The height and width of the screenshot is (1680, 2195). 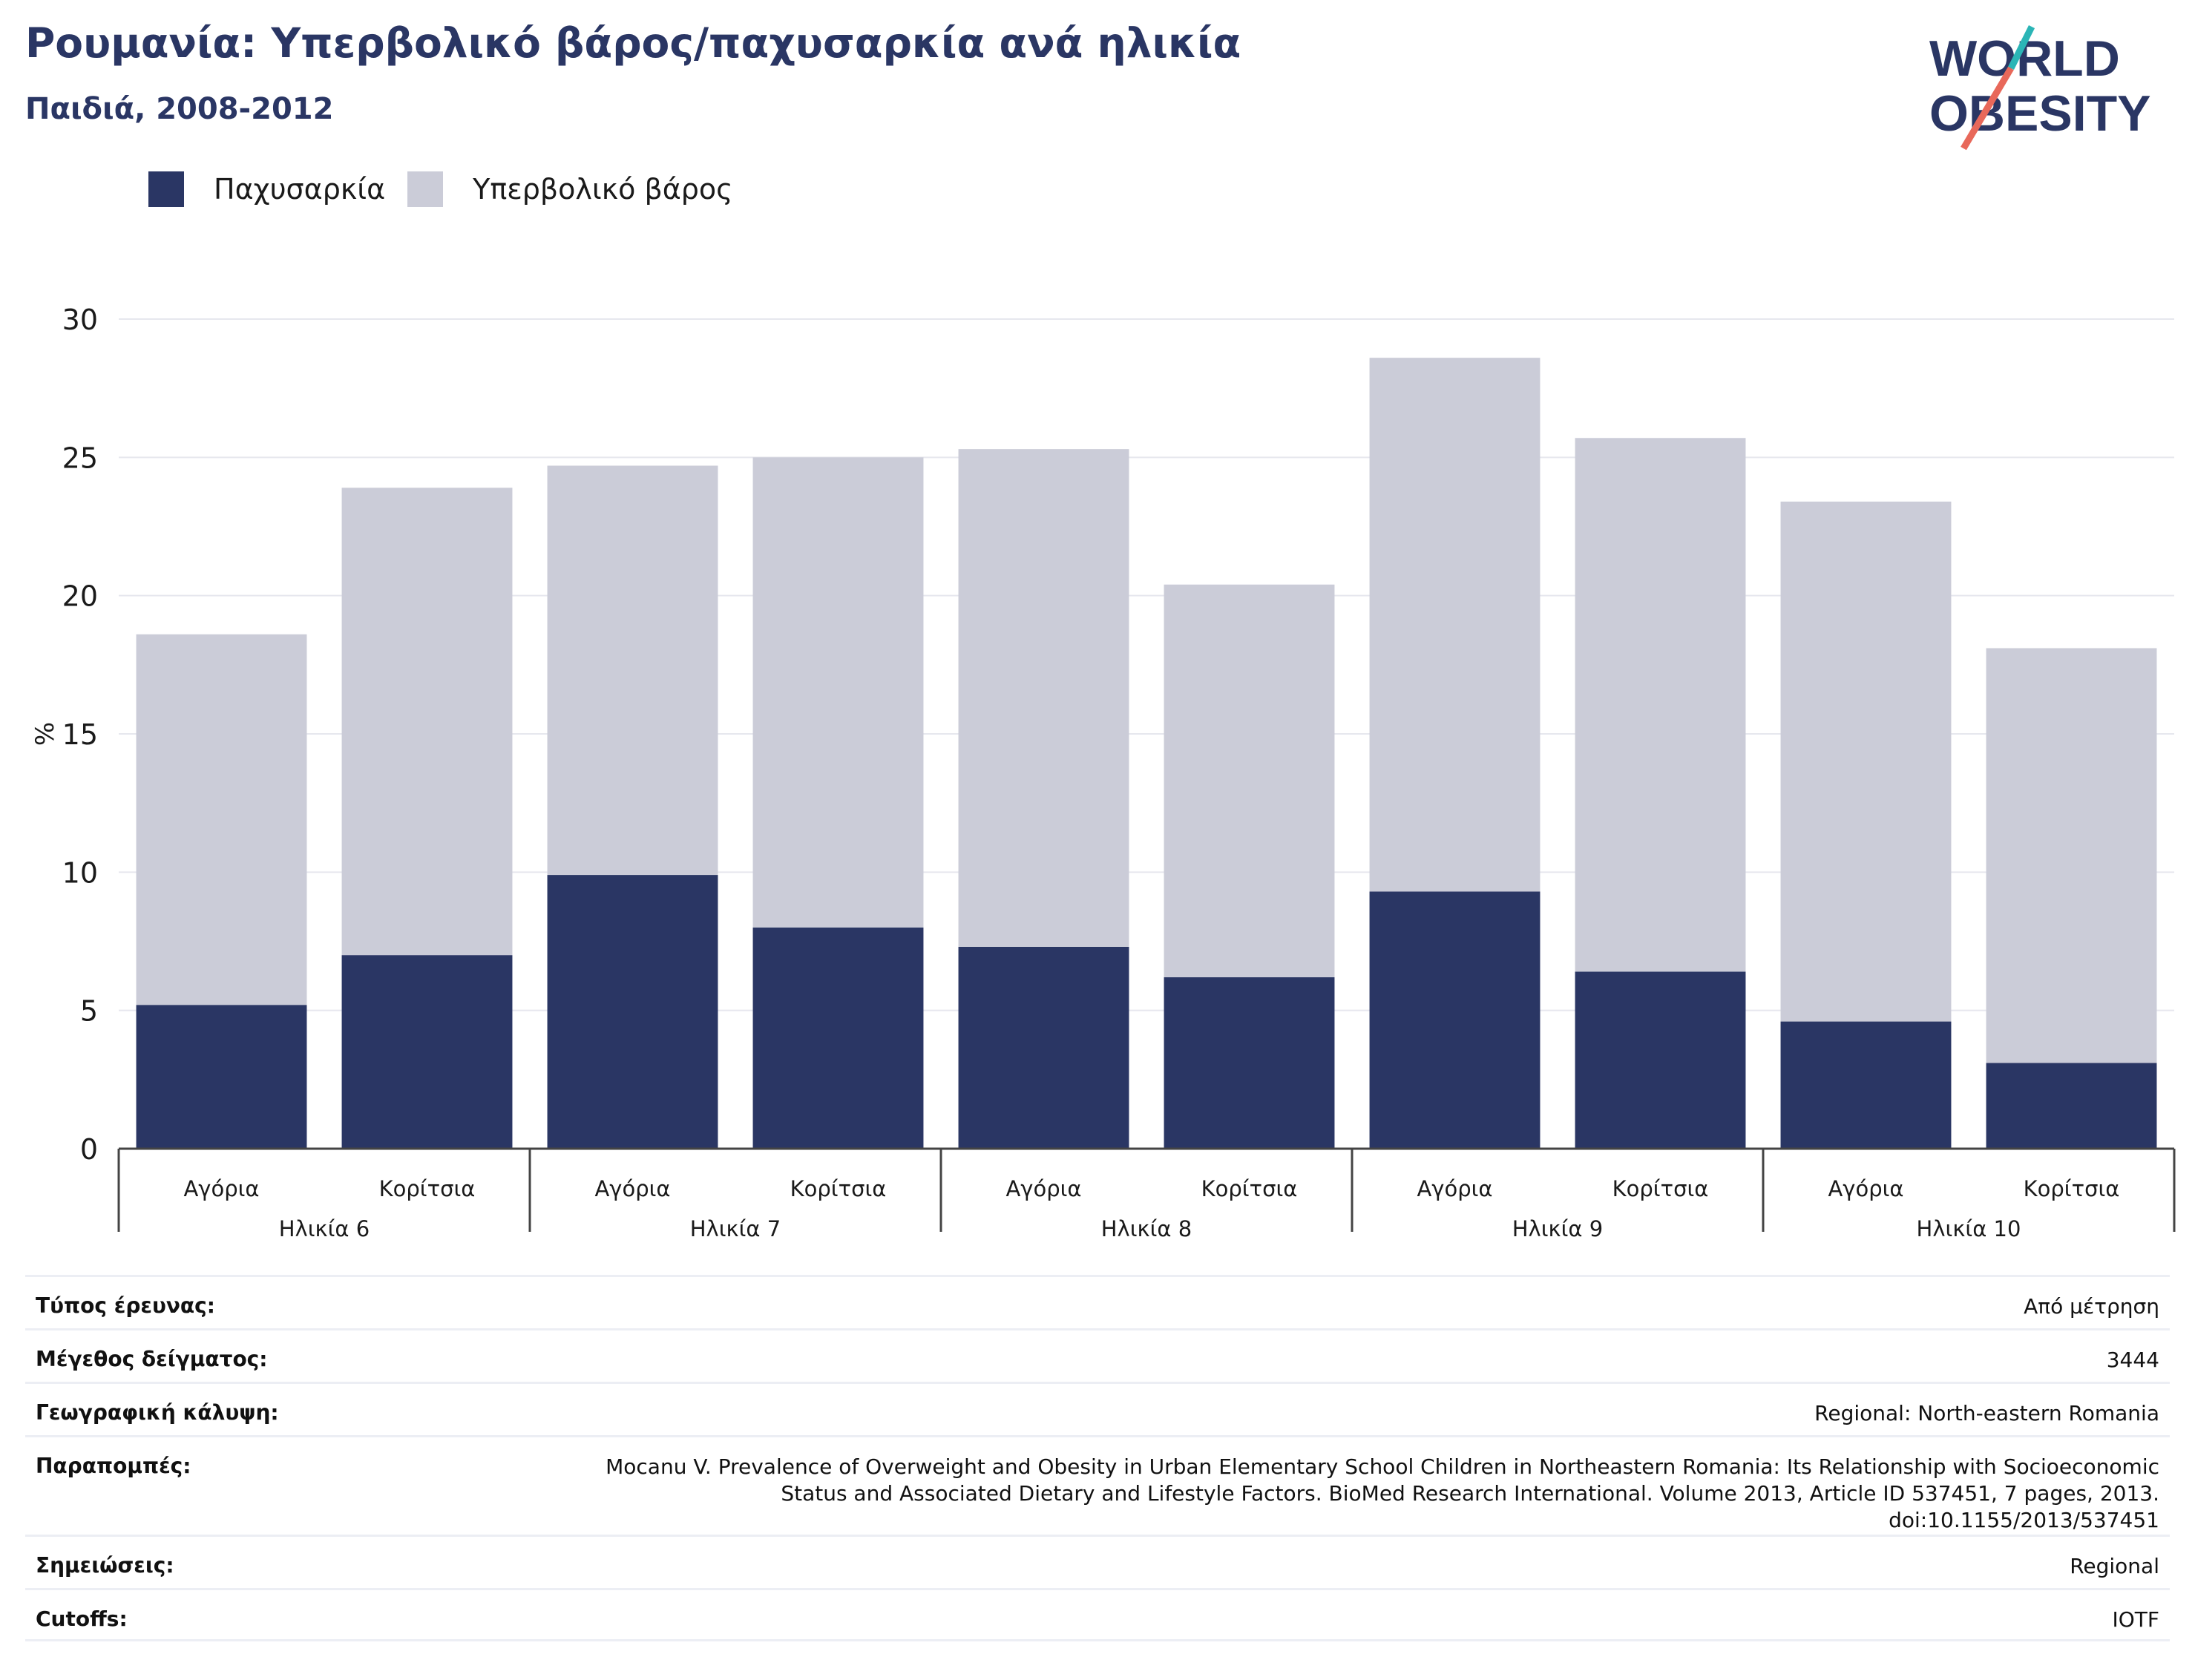 I want to click on y-tick-label: 0, so click(x=89, y=1150).